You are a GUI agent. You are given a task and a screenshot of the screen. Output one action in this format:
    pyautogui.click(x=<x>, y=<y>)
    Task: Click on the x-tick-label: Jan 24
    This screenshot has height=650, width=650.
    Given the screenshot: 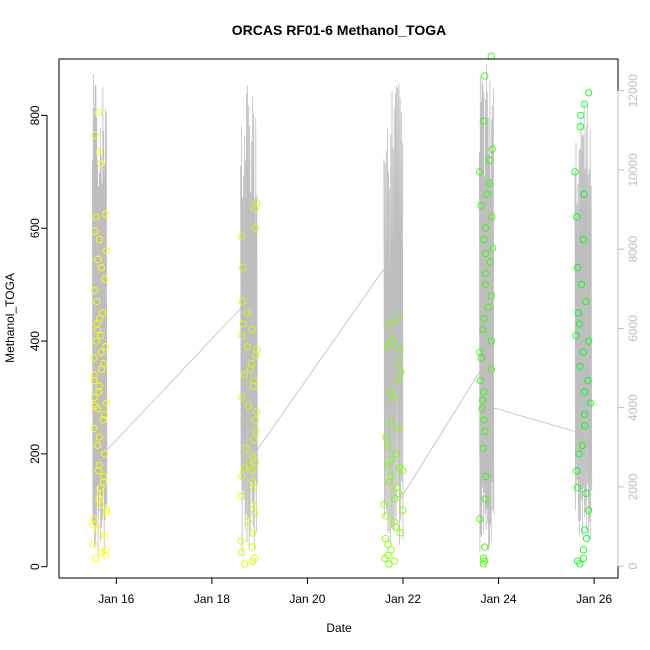 What is the action you would take?
    pyautogui.click(x=499, y=599)
    